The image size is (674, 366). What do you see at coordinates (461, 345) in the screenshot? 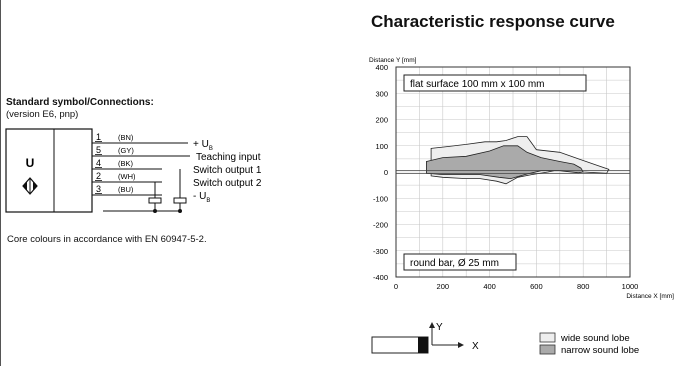
I see `x-arrowhead-icon` at bounding box center [461, 345].